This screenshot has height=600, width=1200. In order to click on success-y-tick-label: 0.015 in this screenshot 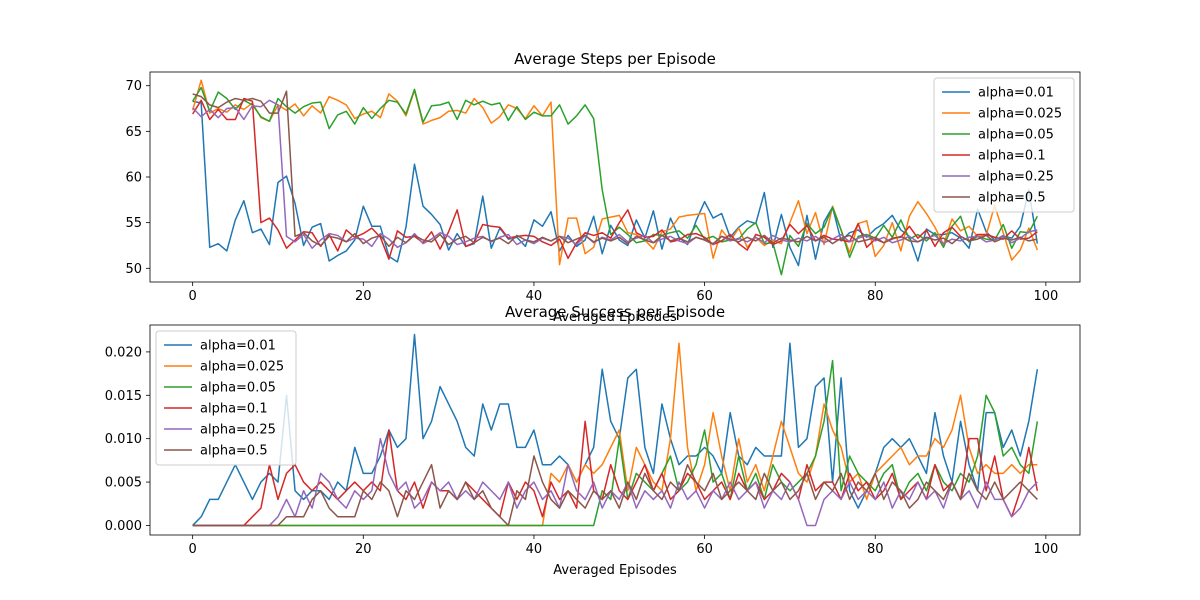, I will do `click(123, 396)`.